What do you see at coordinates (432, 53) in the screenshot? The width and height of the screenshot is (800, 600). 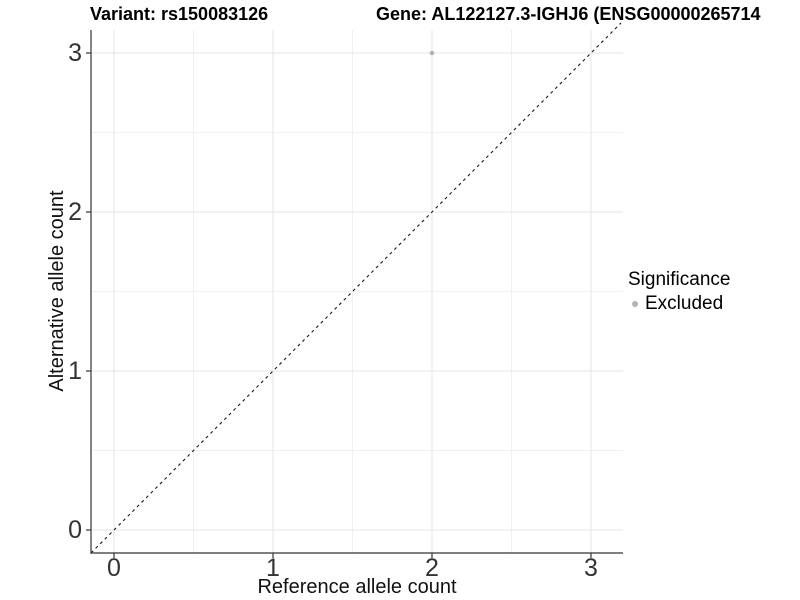 I see `data-point` at bounding box center [432, 53].